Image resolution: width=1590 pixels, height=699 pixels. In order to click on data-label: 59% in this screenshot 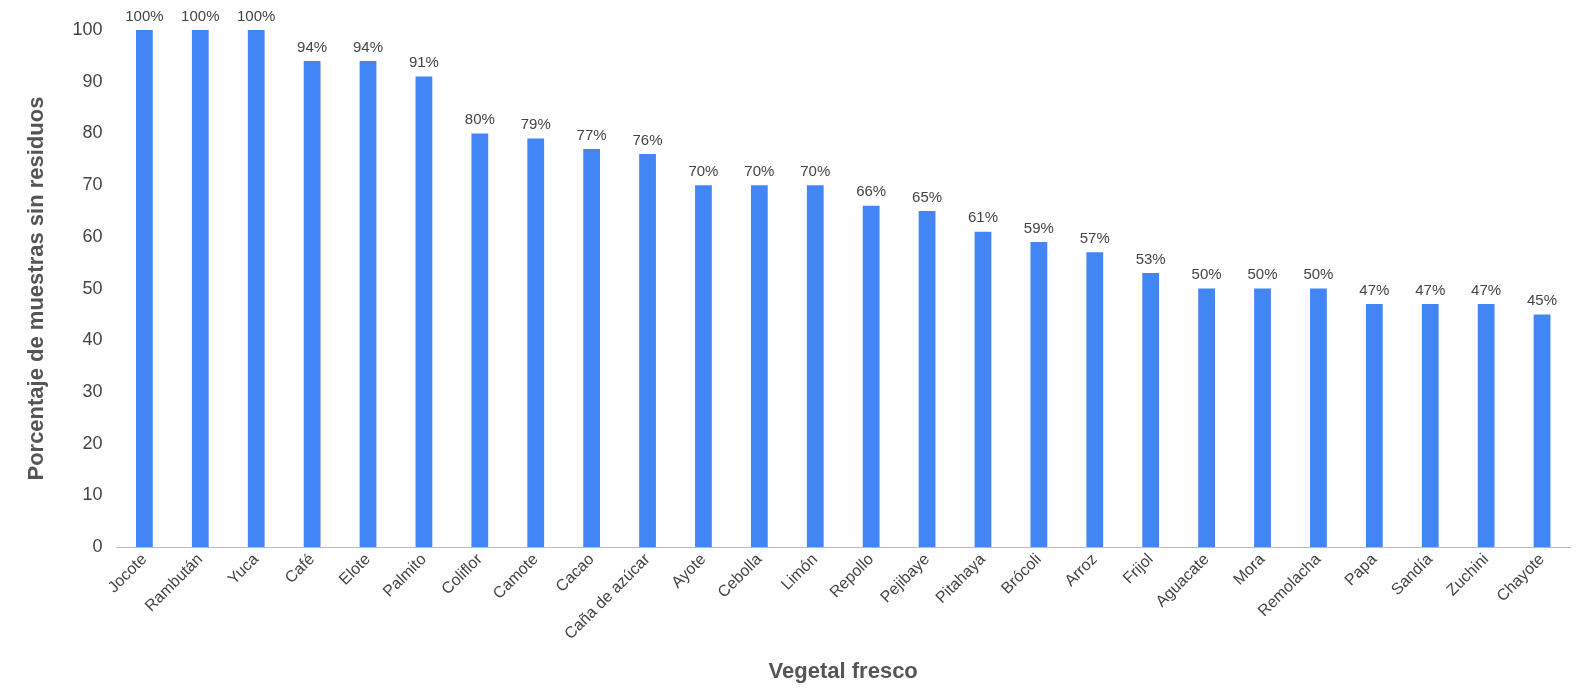, I will do `click(1038, 227)`.